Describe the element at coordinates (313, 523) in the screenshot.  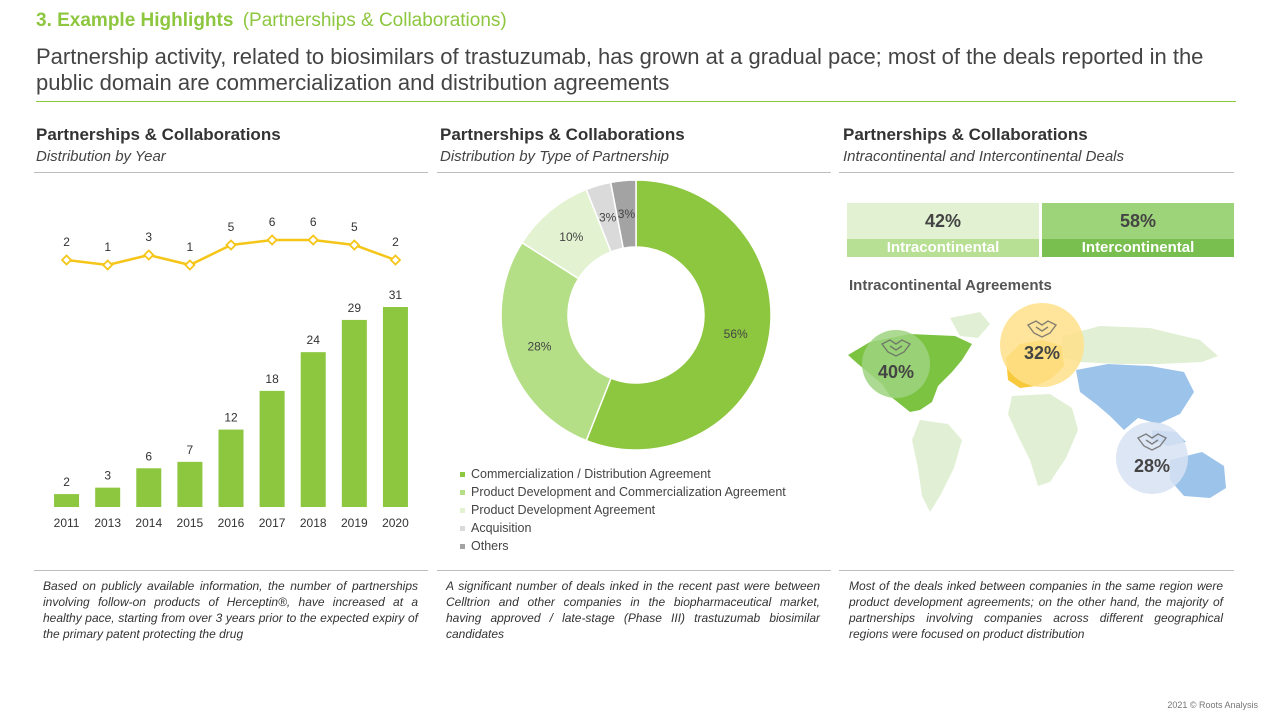
I see `x-tick-label: 2018` at that location.